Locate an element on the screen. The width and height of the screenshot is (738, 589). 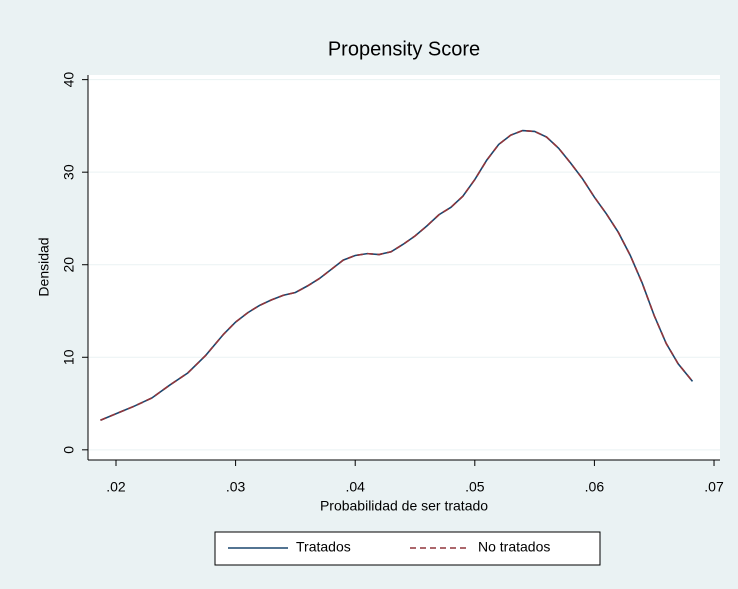
y-tick-label: 10 is located at coordinates (69, 357).